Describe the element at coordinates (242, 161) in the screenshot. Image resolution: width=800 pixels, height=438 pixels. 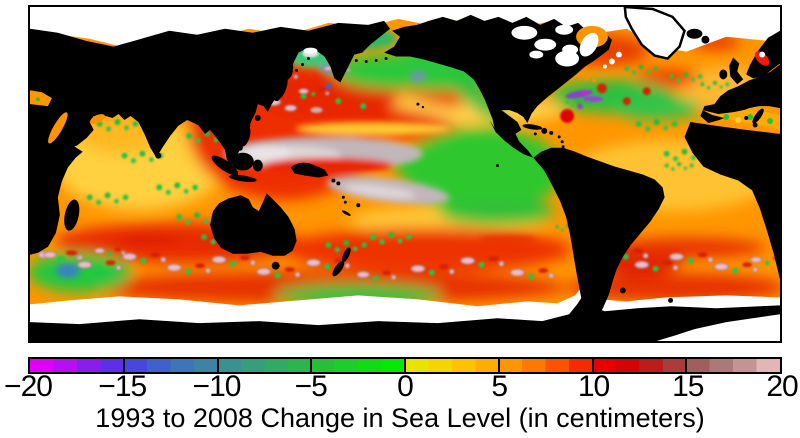
I see `borneo` at that location.